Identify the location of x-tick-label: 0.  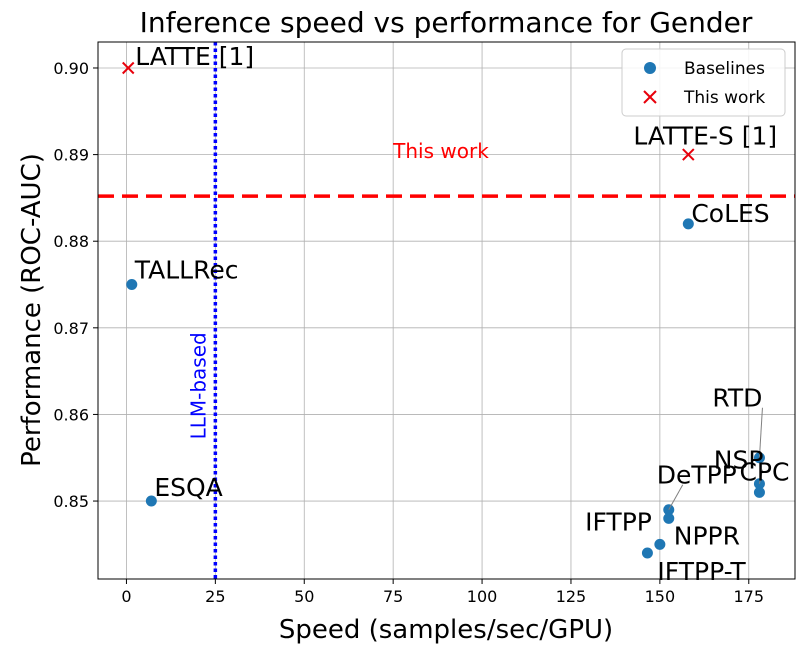
(126, 596).